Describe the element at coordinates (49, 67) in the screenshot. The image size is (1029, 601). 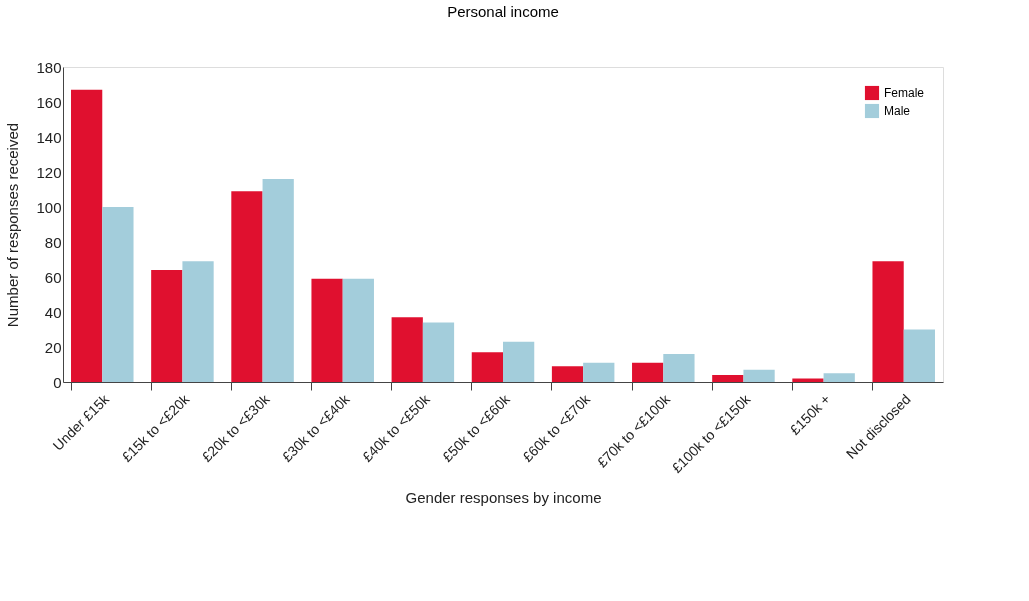
I see `y-tick-label: 180` at that location.